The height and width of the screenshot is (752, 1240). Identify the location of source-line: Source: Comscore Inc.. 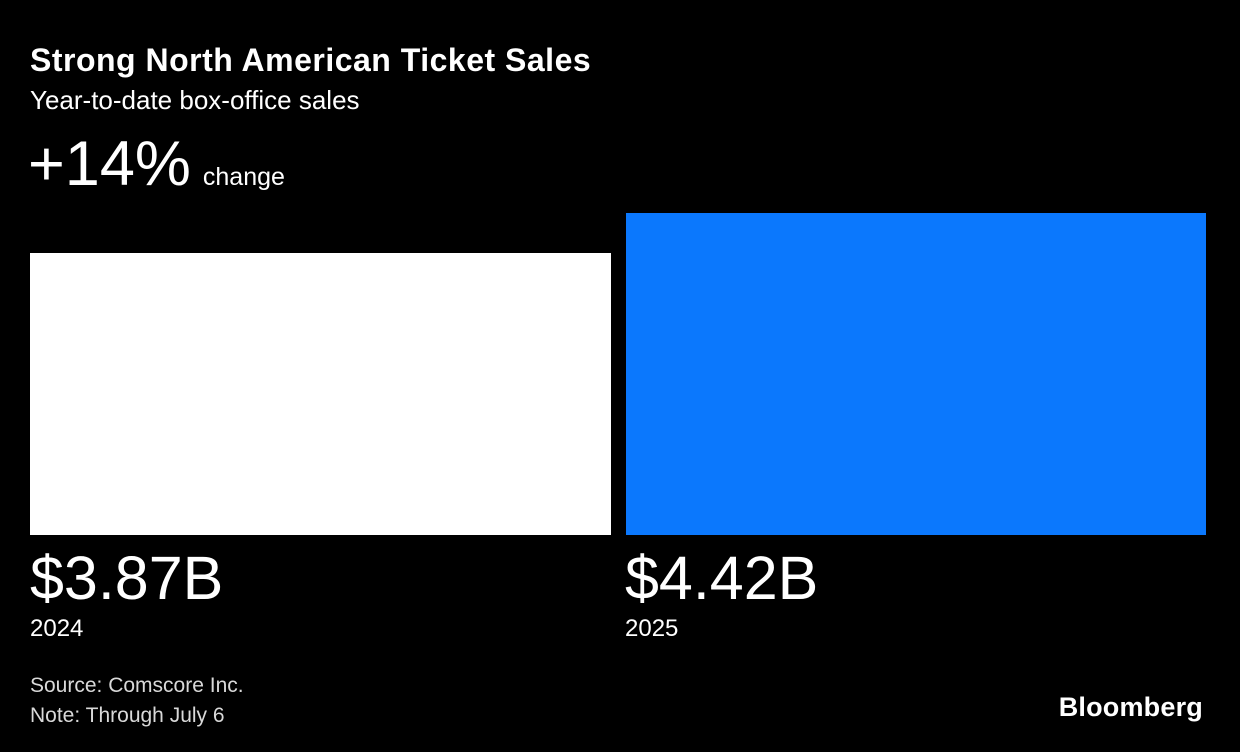
(137, 685).